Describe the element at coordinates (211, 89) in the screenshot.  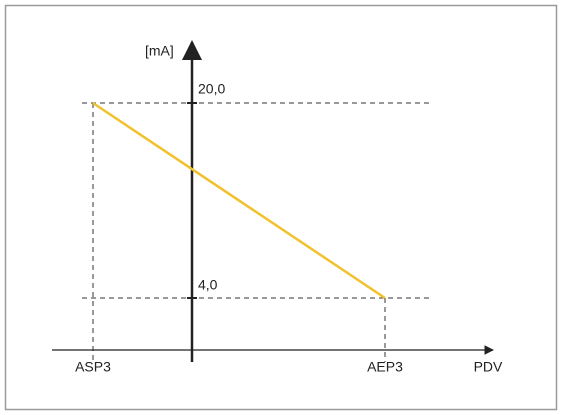
I see `upper-level-label: 20,0` at that location.